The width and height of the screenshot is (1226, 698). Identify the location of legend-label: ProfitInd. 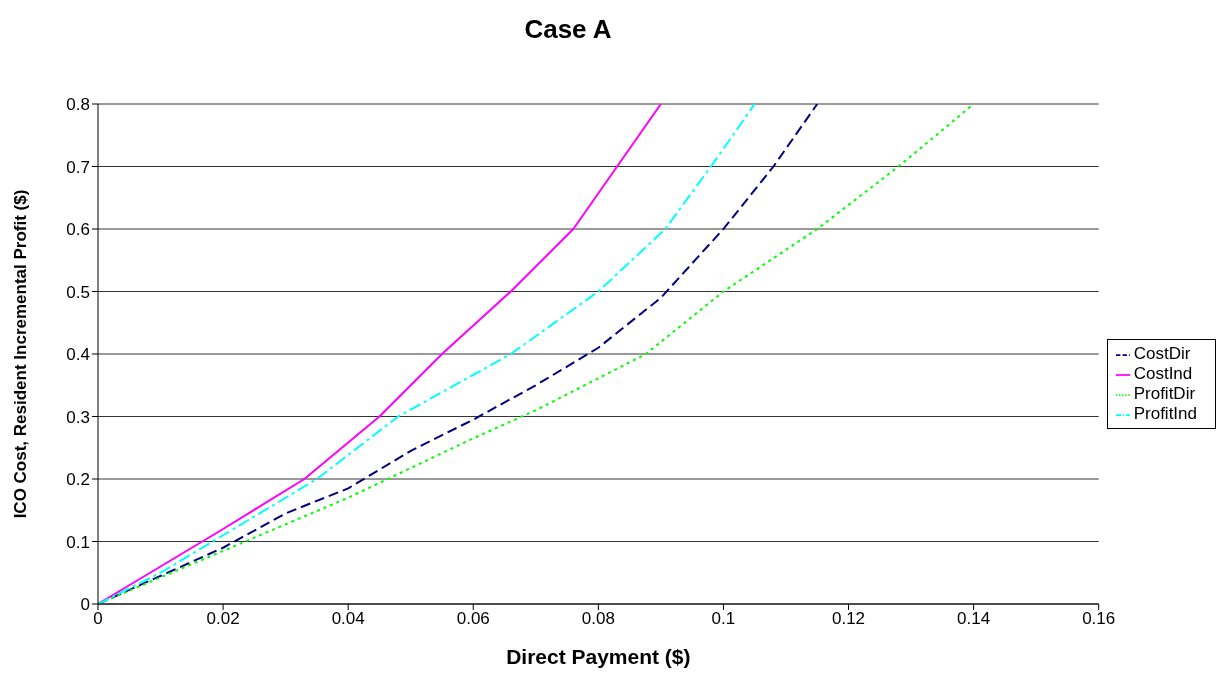
(1165, 413).